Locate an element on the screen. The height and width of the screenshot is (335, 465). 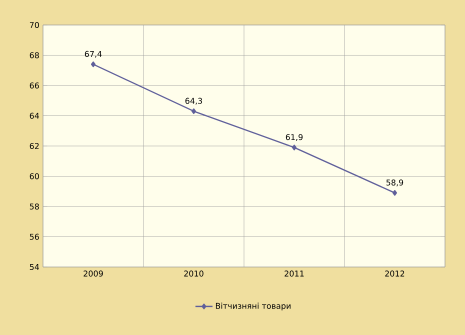
y-tick-label: 70 is located at coordinates (34, 25).